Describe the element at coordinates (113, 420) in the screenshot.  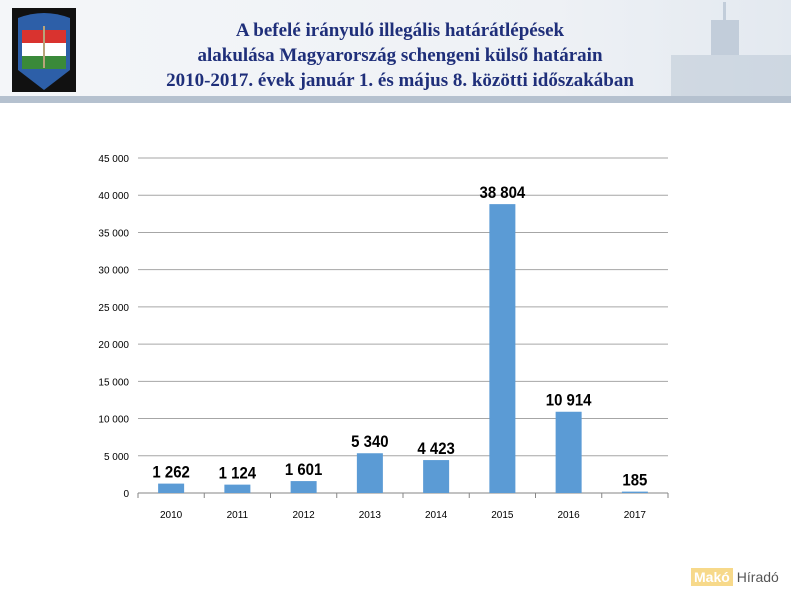
I see `y-tick-label: 10 000` at that location.